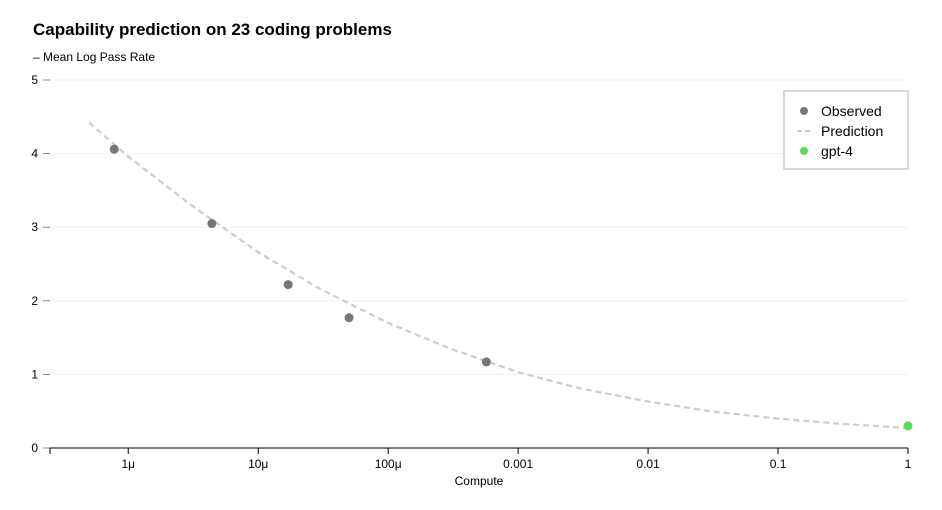  I want to click on x-tick-label: 0.1, so click(778, 464).